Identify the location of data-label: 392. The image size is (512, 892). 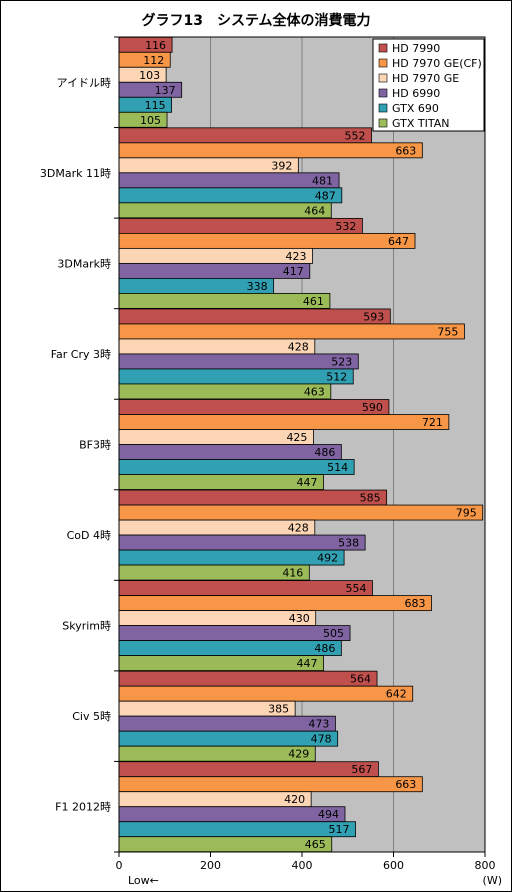
(281, 165).